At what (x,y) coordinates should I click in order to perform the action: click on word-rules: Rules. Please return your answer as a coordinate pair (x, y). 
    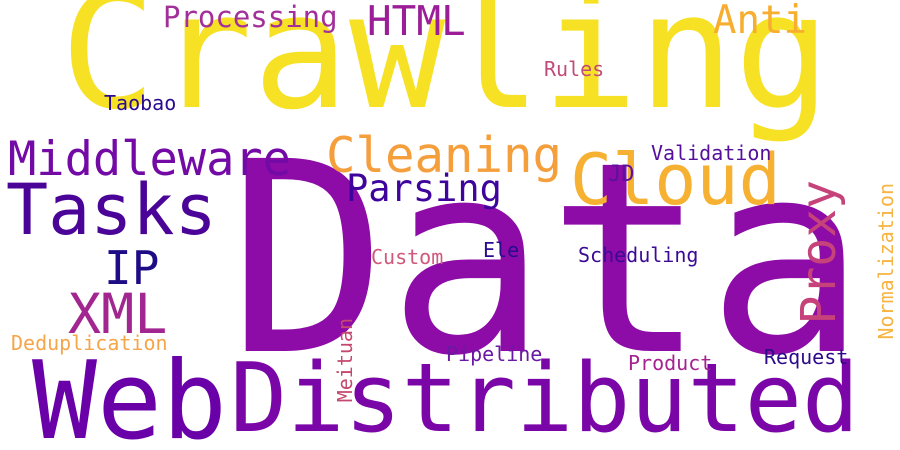
    Looking at the image, I should click on (574, 69).